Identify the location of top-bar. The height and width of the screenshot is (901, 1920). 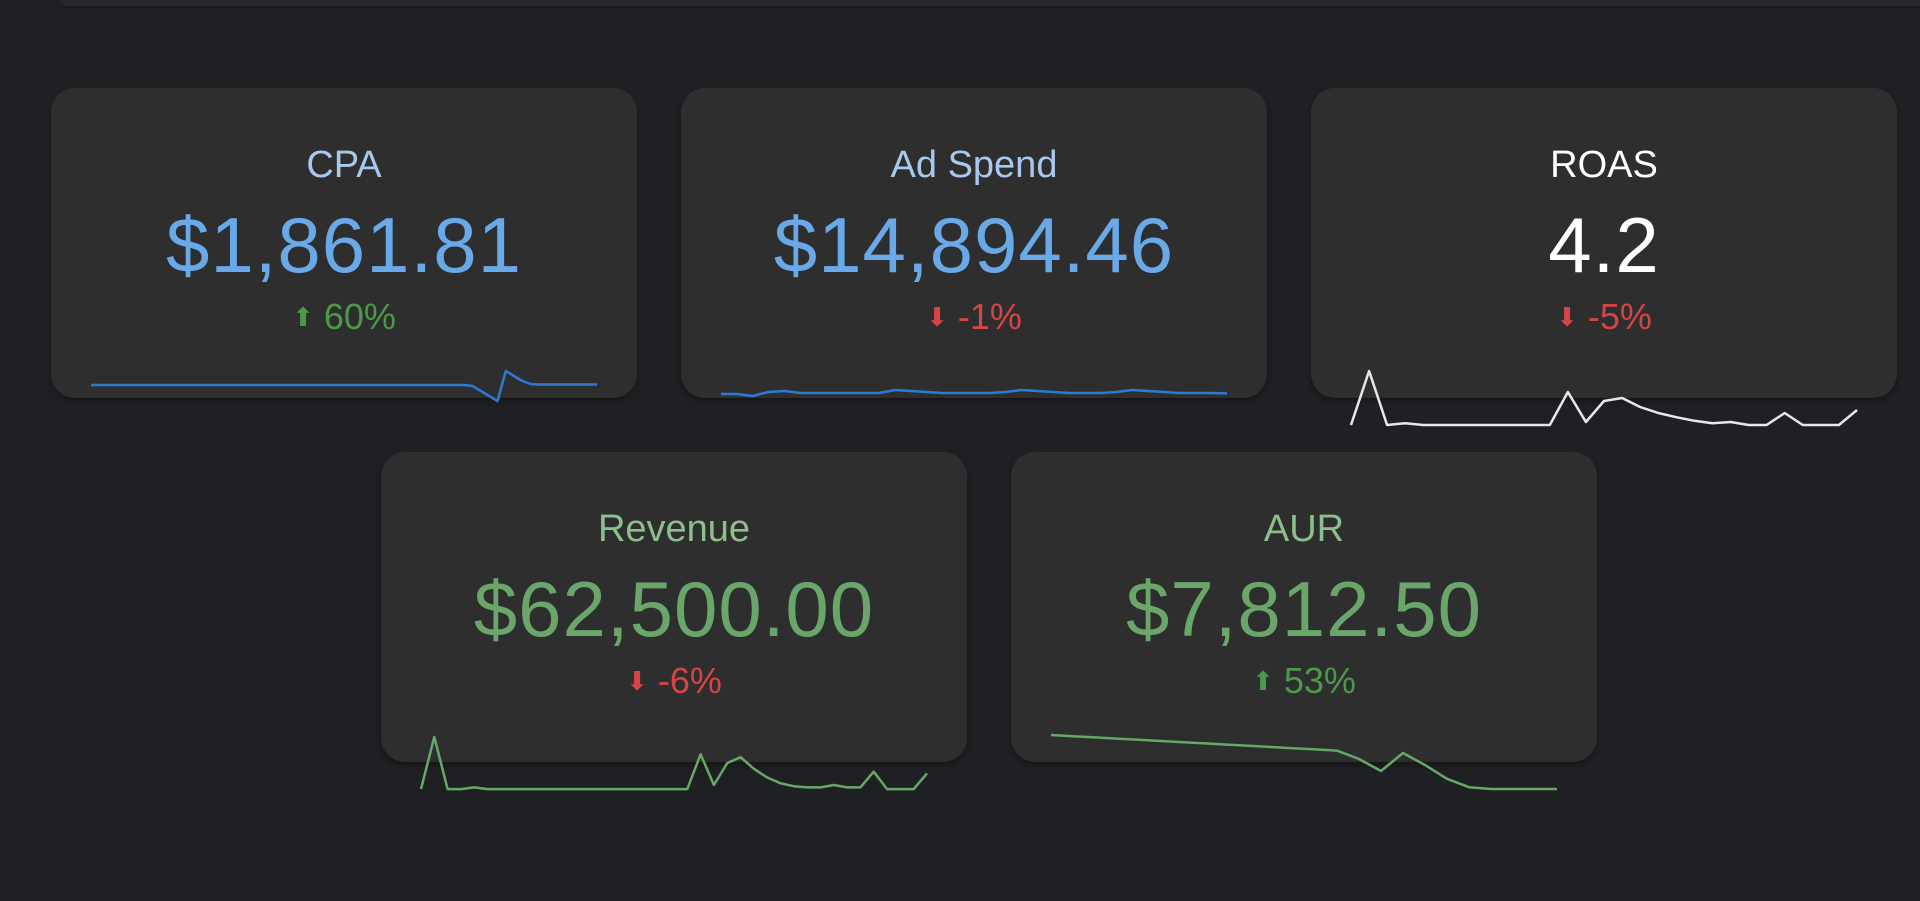
(990, 4).